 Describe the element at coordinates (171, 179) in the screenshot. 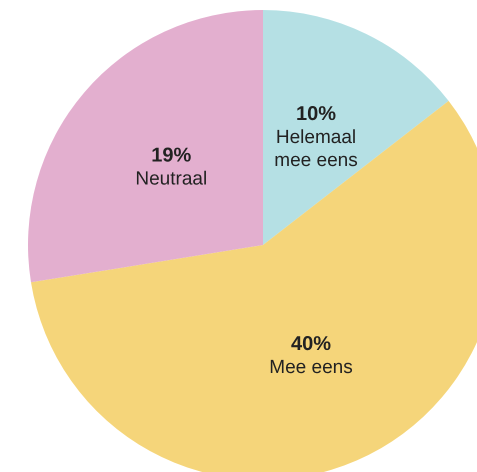

I see `slice-label: Neutraal` at that location.